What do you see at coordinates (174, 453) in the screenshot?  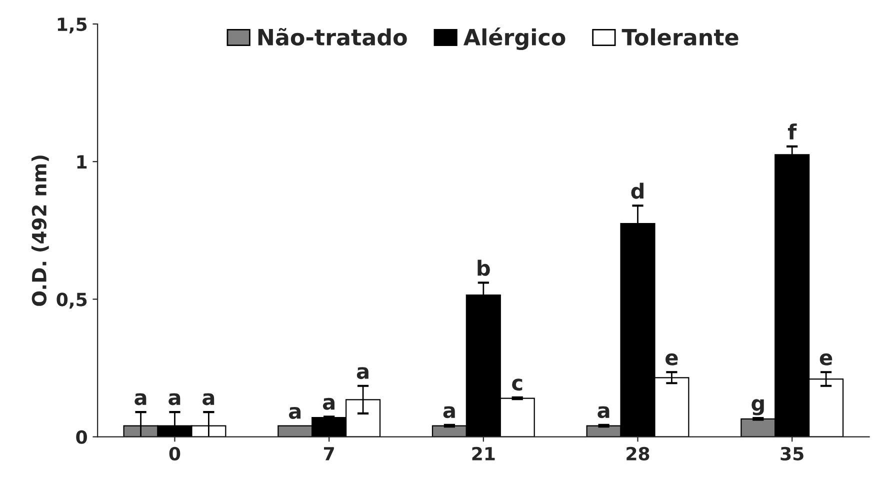 I see `x-tick-label: 0` at bounding box center [174, 453].